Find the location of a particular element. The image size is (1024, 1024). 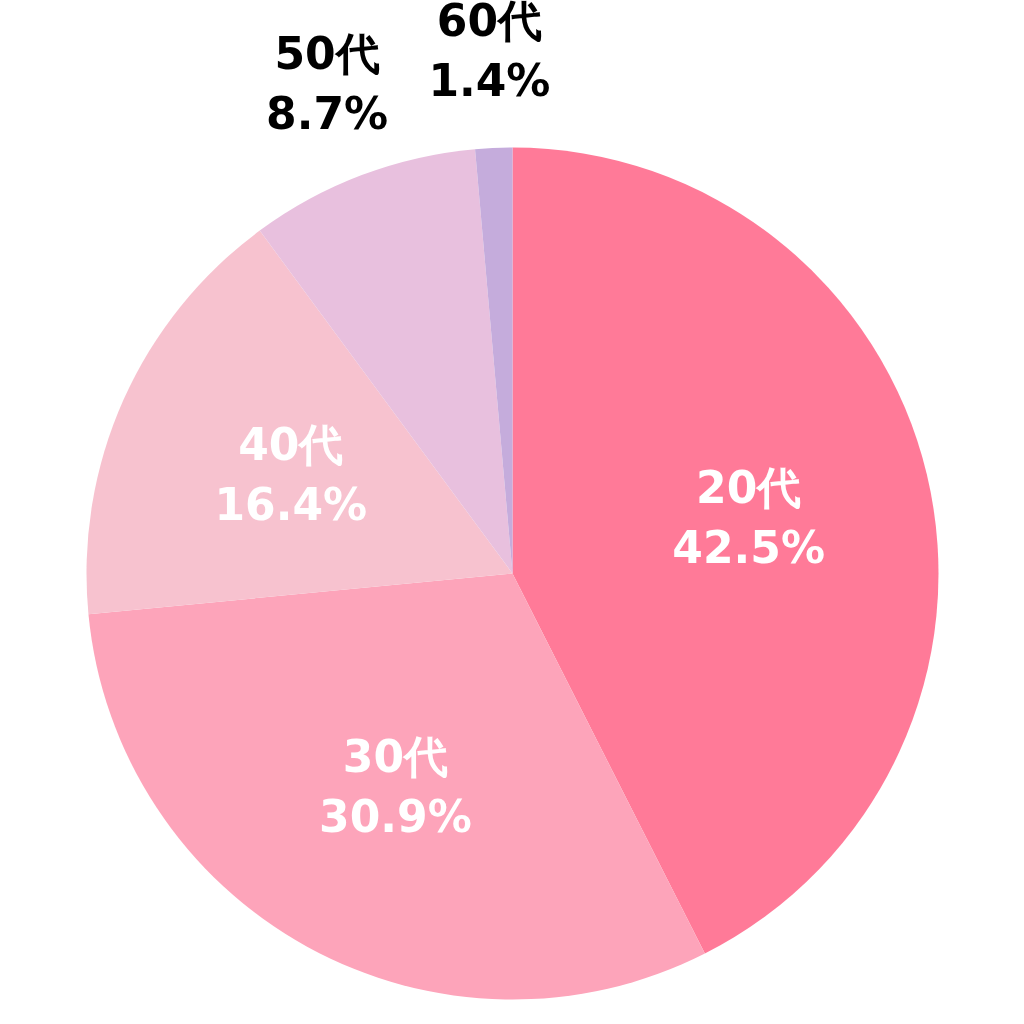

slice-label: 60代 is located at coordinates (489, 23).